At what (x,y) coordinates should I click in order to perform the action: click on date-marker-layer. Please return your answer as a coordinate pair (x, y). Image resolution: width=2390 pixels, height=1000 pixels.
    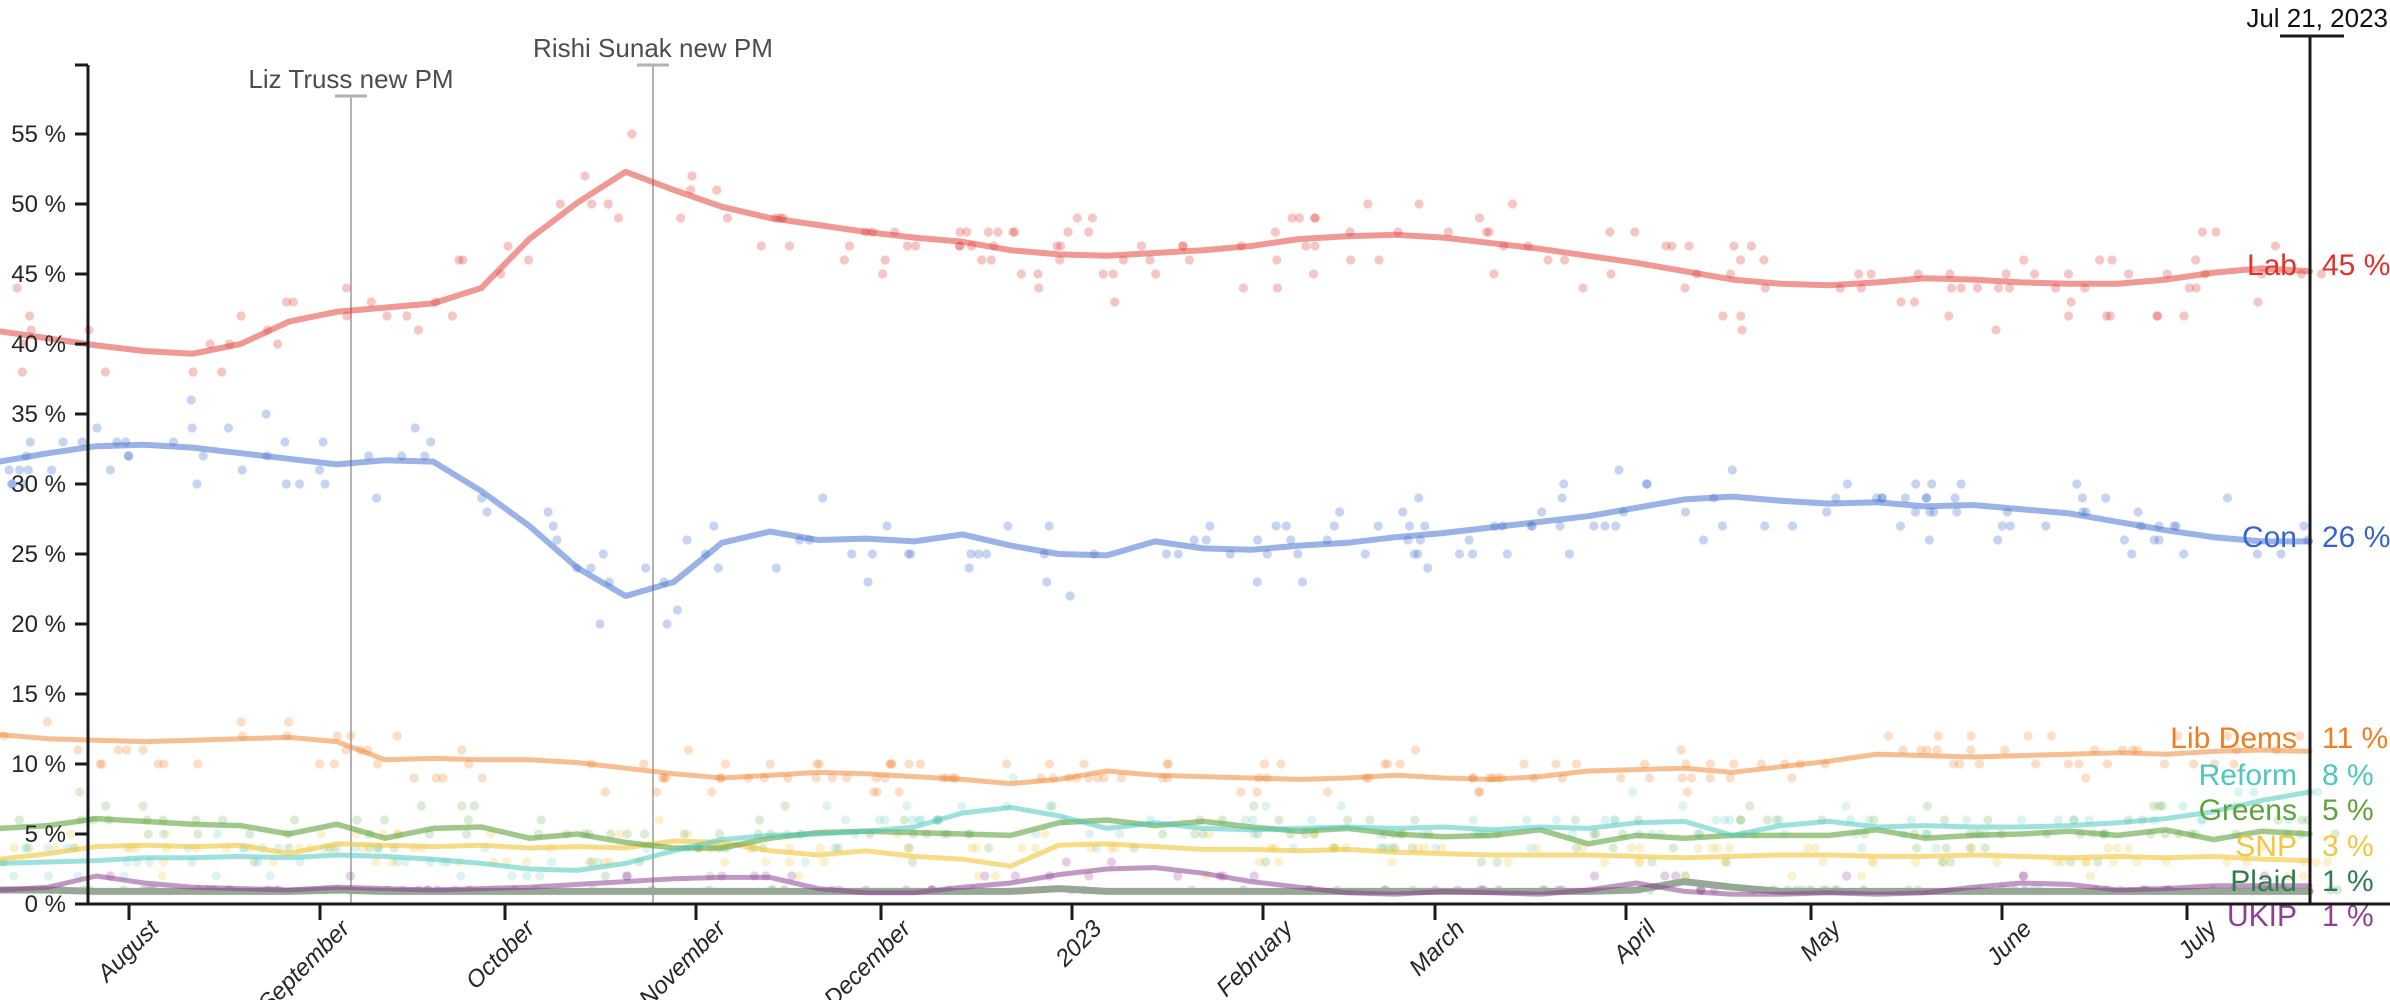
    Looking at the image, I should click on (2312, 469).